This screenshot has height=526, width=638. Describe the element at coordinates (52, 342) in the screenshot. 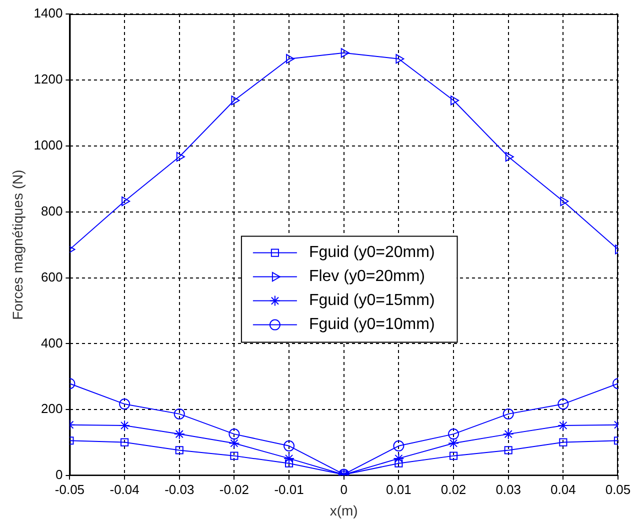

I see `y-tick-label: 400` at that location.